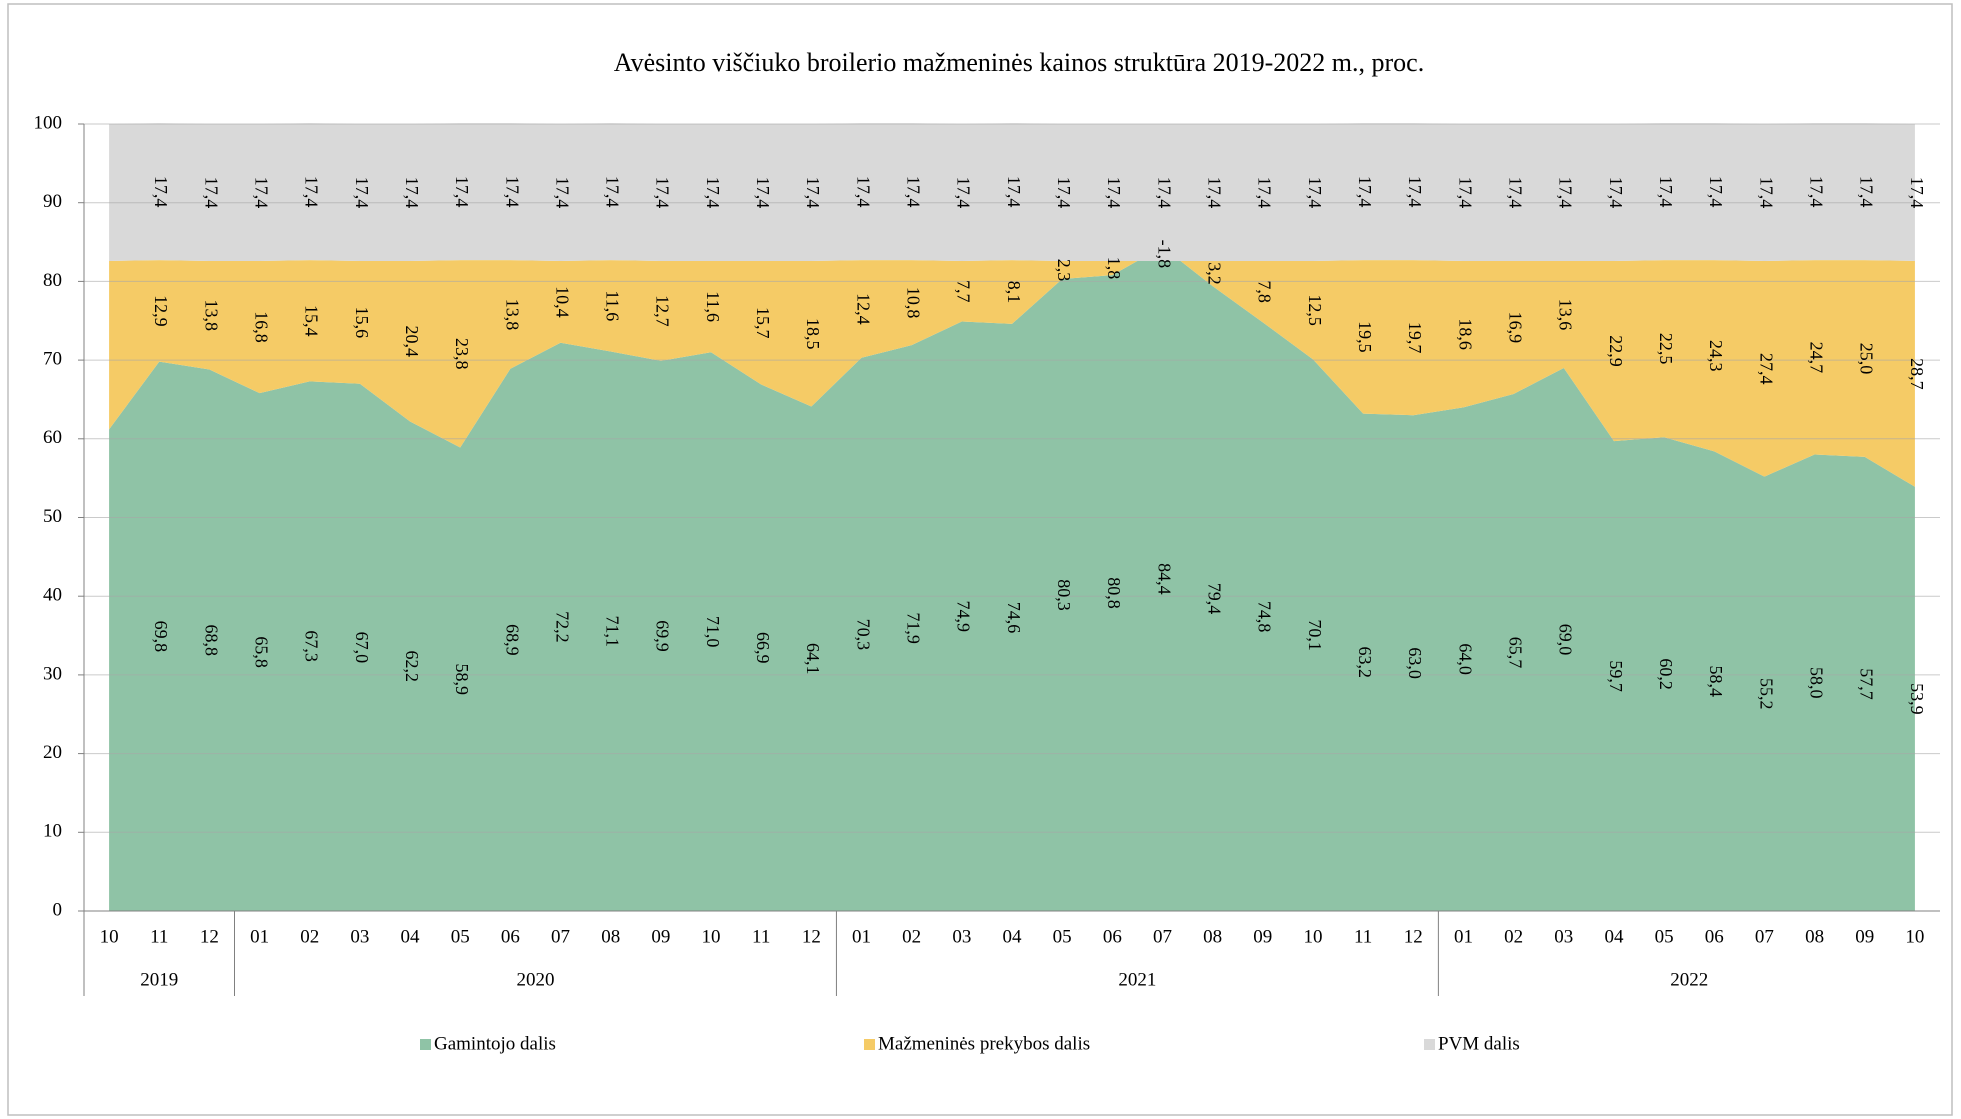 This screenshot has width=1961, height=1119. What do you see at coordinates (713, 632) in the screenshot?
I see `data-label: 71,0` at bounding box center [713, 632].